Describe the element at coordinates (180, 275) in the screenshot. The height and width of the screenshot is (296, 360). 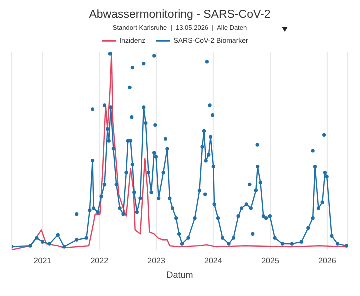
I see `x-axis-title: Datum` at that location.